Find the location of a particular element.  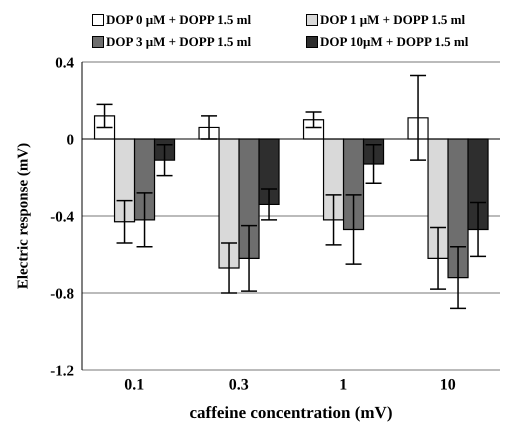

legend-label: DOP 1 μM + DOPP 1.5 ml is located at coordinates (393, 20).